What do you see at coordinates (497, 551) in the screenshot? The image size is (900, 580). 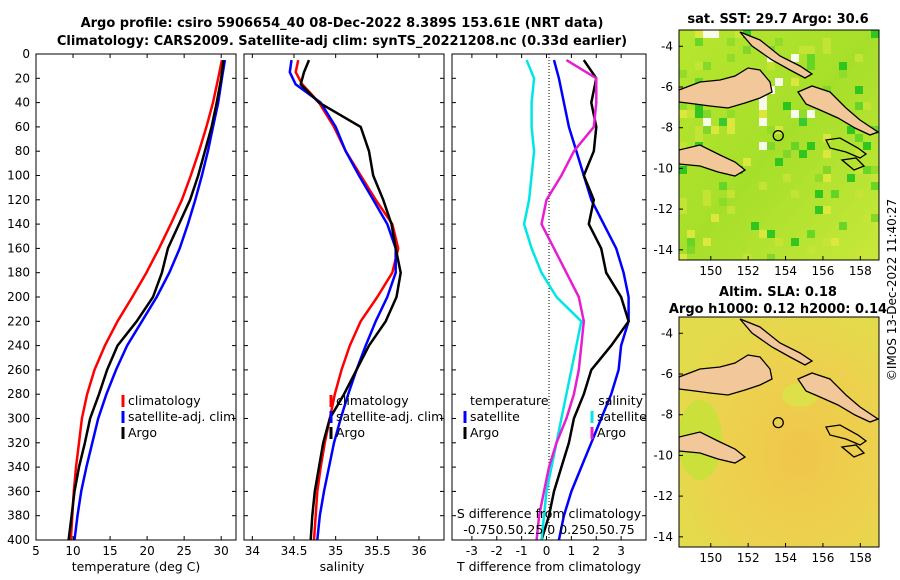 I see `x-tick-label: -2` at bounding box center [497, 551].